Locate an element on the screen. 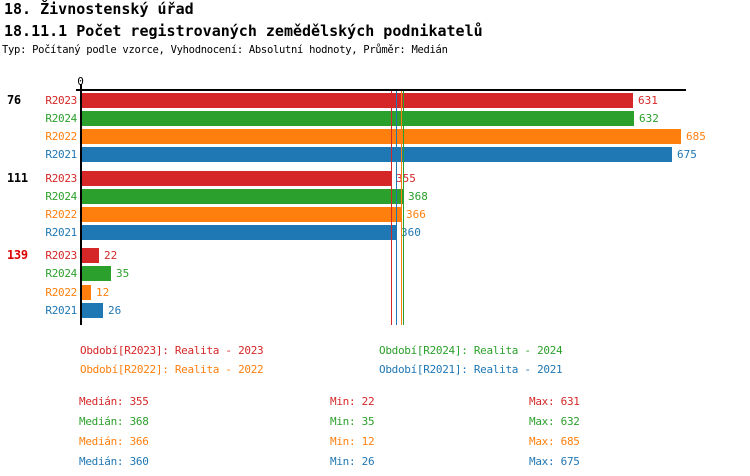 This screenshot has height=476, width=750. stat-value: 675 is located at coordinates (570, 461).